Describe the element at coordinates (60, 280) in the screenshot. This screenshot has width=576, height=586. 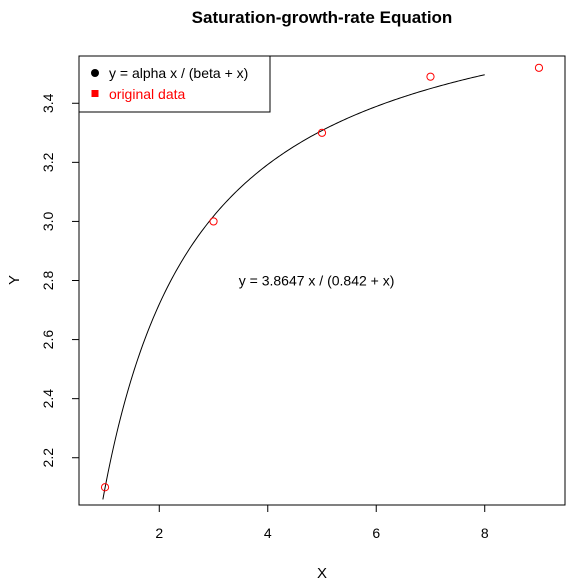
I see `y-axis: 2.2 2.4 2.6 2.8 3.0 3.2 3.4` at that location.